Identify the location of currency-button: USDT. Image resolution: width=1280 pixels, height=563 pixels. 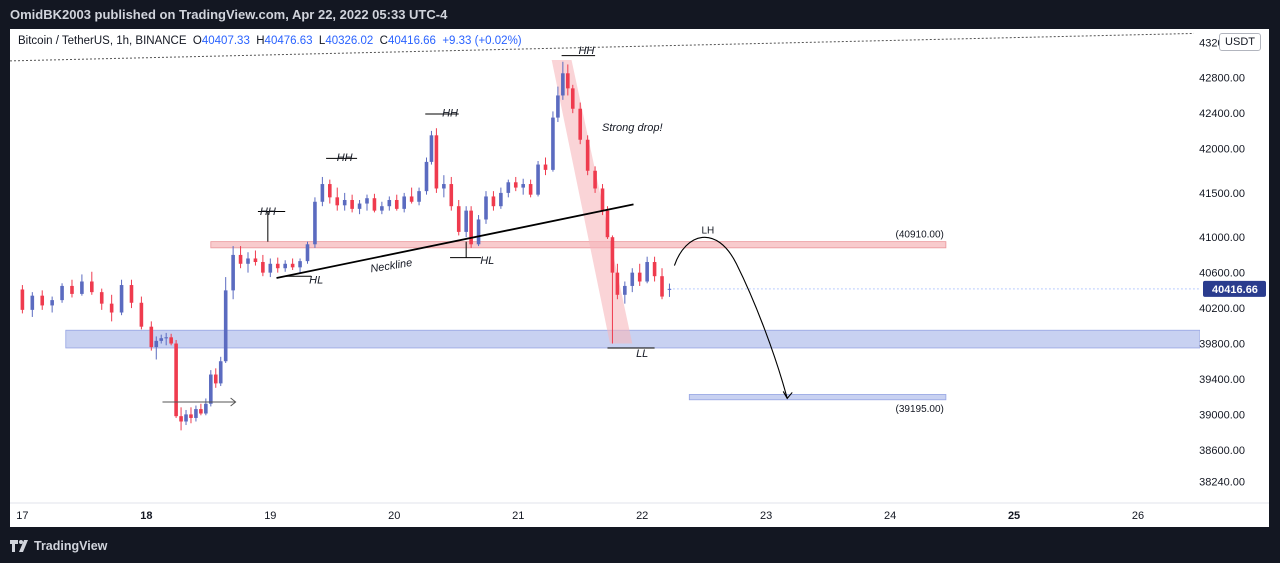
(1240, 42).